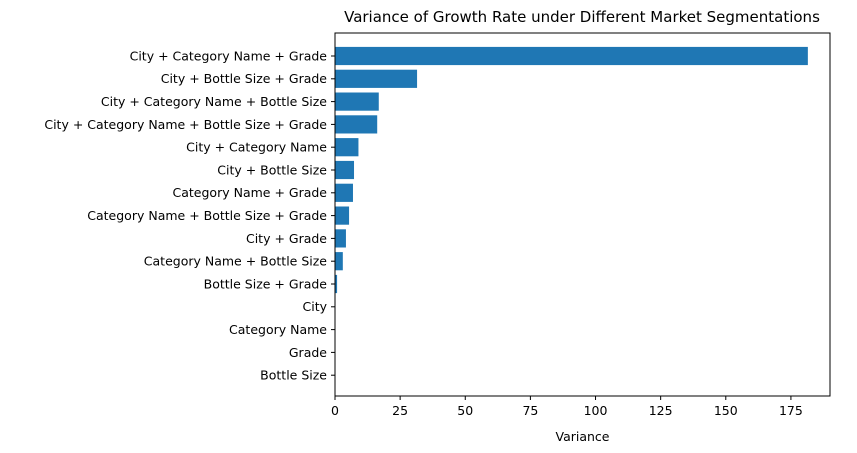 The height and width of the screenshot is (453, 857). I want to click on y-tick-label: City + Bottle Size, so click(272, 169).